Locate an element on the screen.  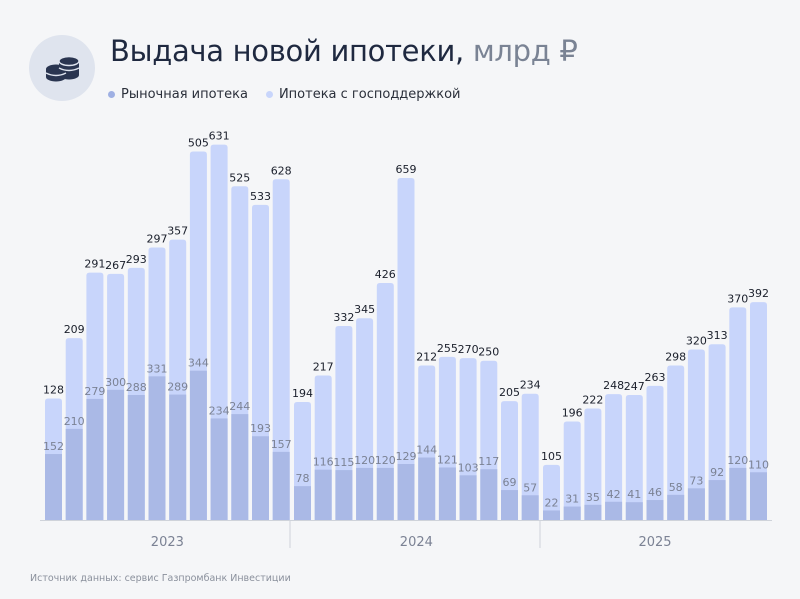
state-value-label: 628 is located at coordinates (281, 170).